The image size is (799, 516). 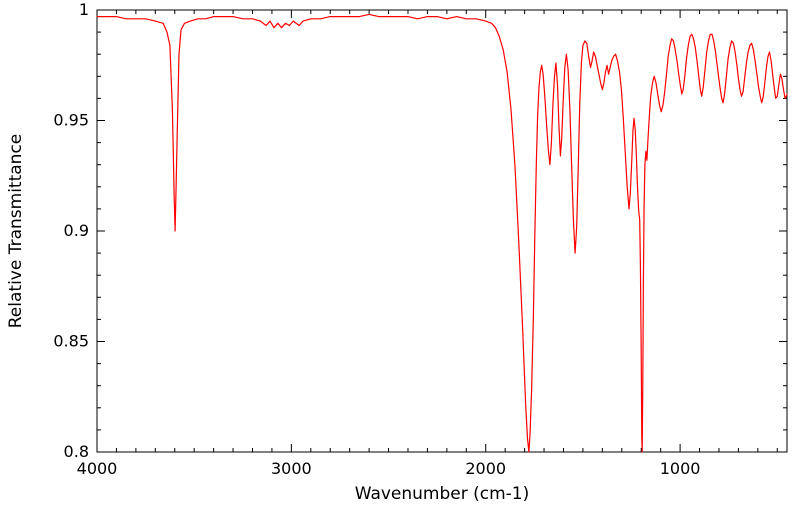 What do you see at coordinates (485, 468) in the screenshot?
I see `x-tick-label: 2000` at bounding box center [485, 468].